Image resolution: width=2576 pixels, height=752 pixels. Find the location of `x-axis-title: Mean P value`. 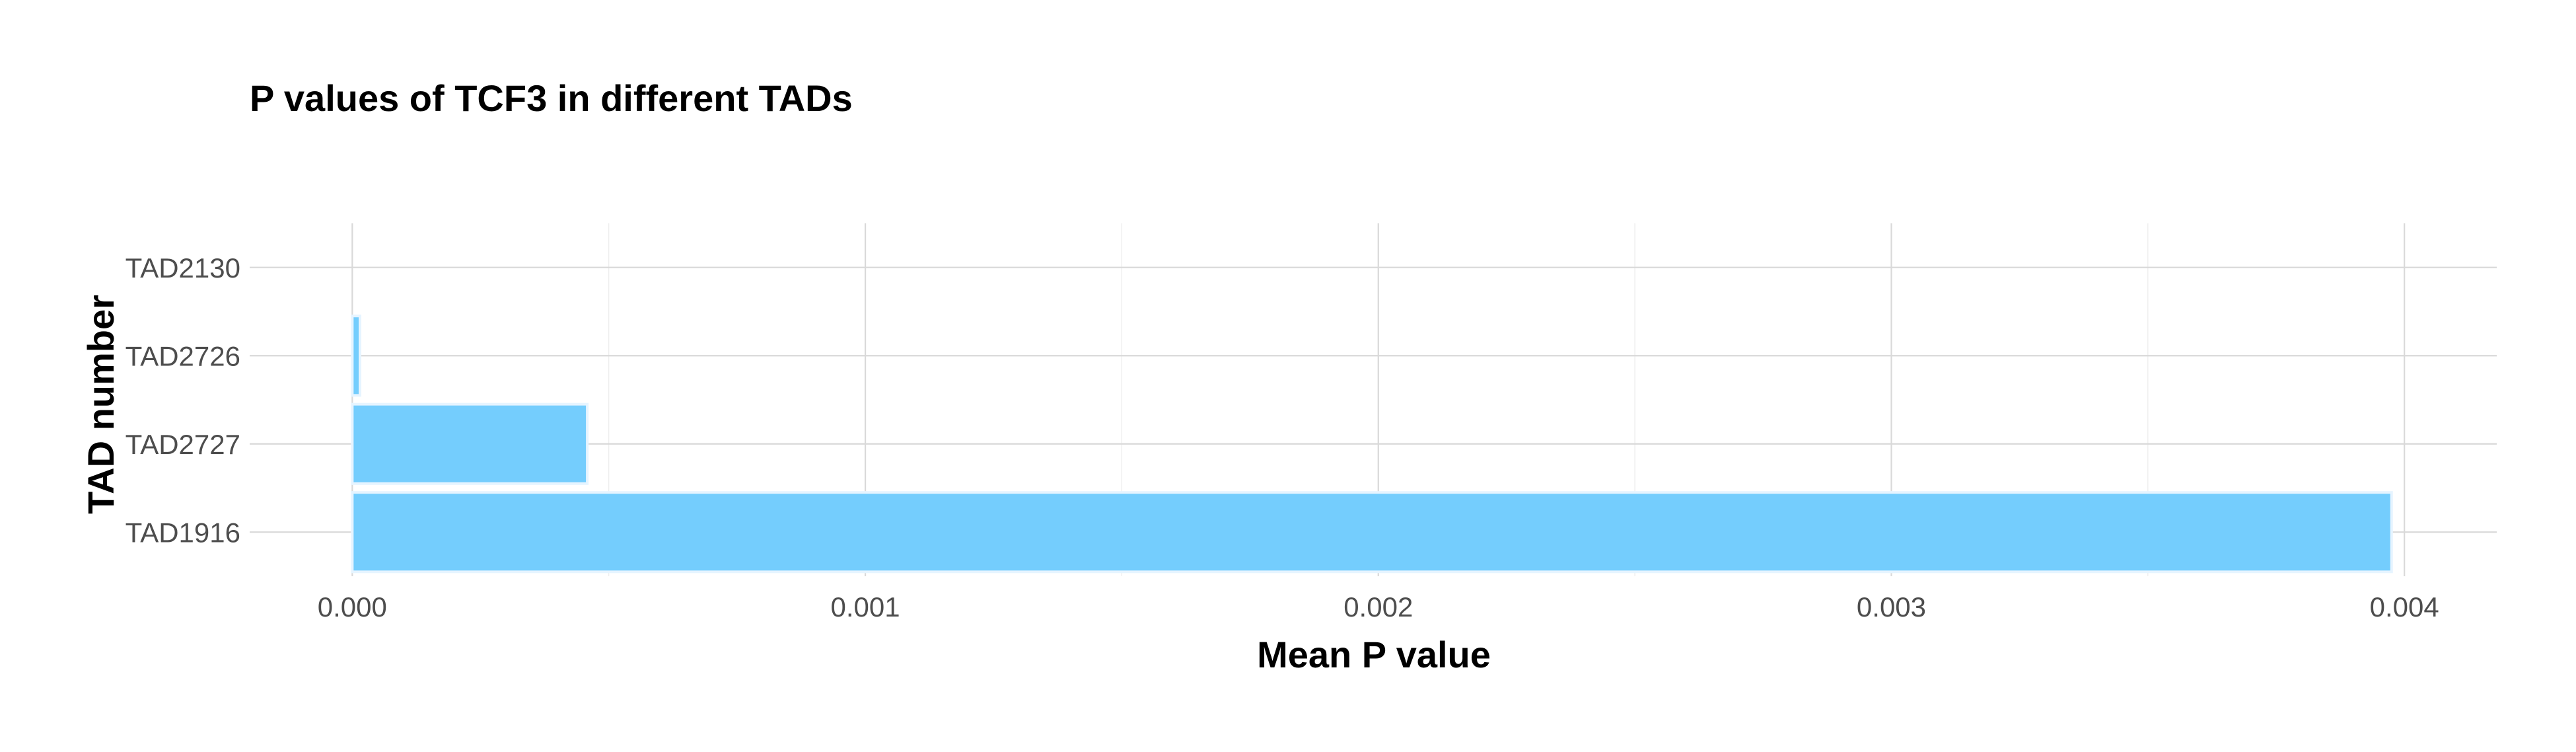

x-axis-title: Mean P value is located at coordinates (1374, 654).